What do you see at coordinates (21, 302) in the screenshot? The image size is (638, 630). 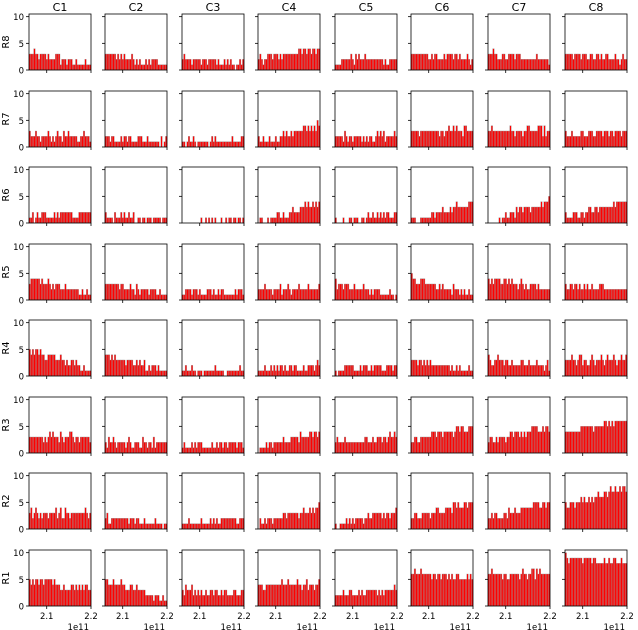 I see `y-tick-label: 0` at bounding box center [21, 302].